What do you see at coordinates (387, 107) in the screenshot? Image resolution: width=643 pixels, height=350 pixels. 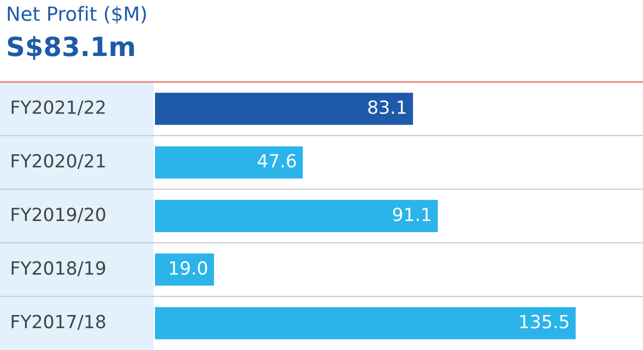 I see `data-label: 83.1` at bounding box center [387, 107].